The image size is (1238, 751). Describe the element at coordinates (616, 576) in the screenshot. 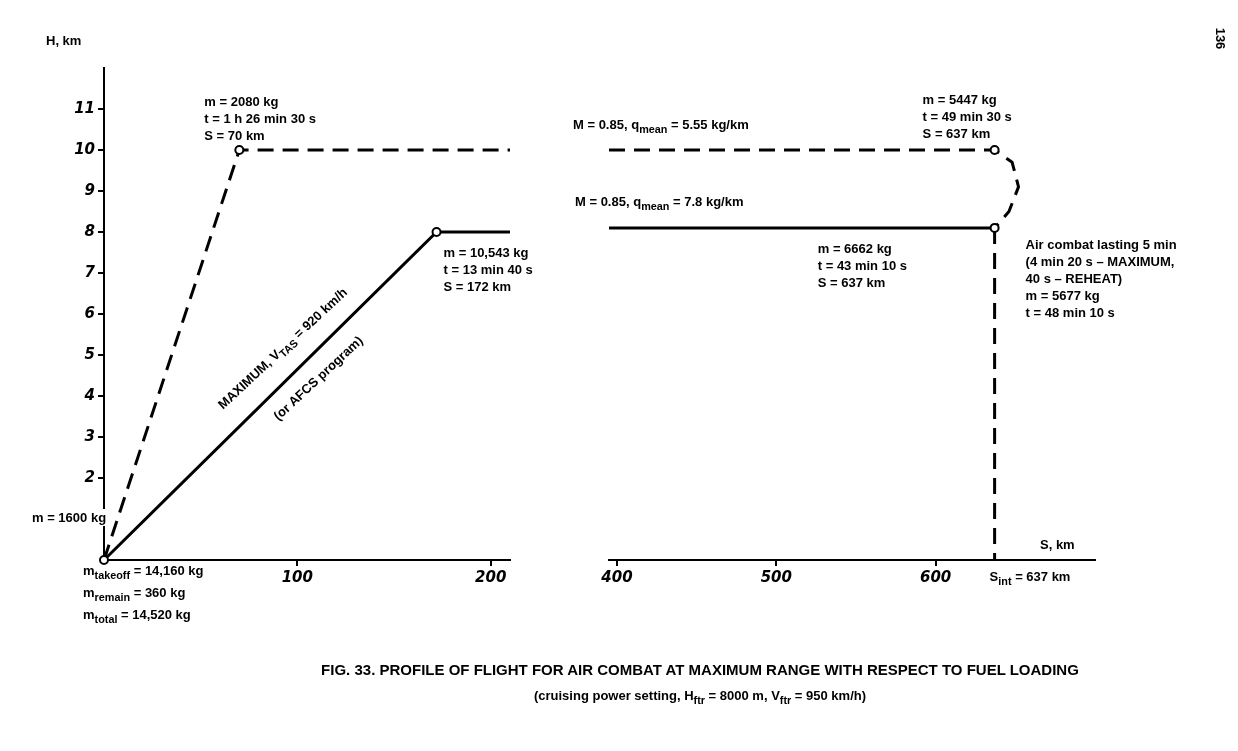

I see `x-tick-label: 400` at that location.